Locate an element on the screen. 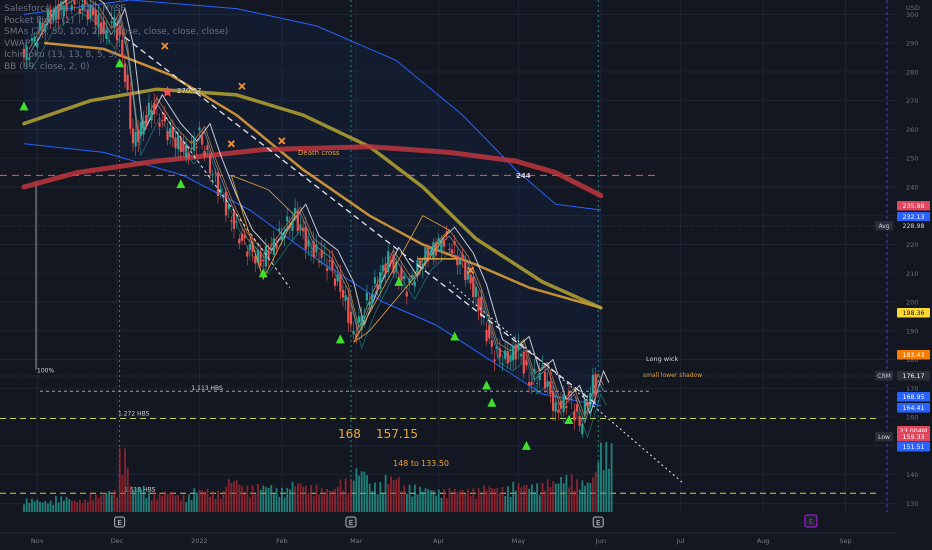 This screenshot has width=932, height=550. legend-line-0: Salesforce, Inc. · 1D · NYSE is located at coordinates (65, 9).